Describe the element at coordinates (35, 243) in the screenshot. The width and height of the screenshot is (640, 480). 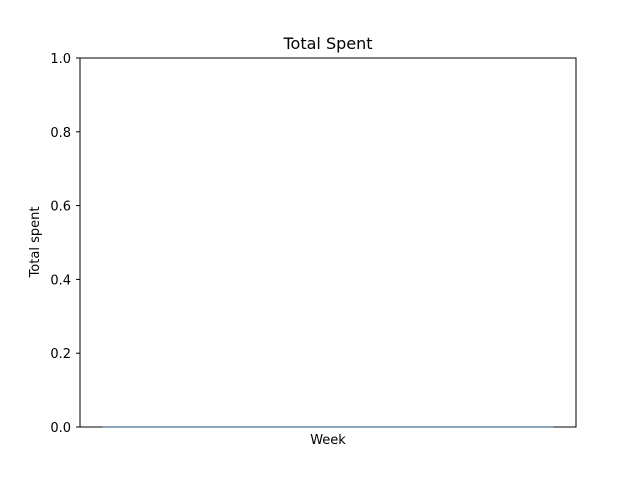
I see `y-axis-label: Total spent` at that location.